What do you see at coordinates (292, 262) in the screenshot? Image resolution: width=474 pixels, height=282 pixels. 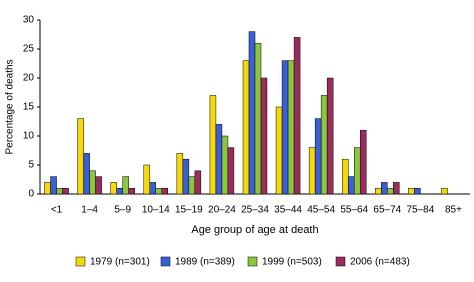 I see `legend-label: 1999 (n=503)` at bounding box center [292, 262].